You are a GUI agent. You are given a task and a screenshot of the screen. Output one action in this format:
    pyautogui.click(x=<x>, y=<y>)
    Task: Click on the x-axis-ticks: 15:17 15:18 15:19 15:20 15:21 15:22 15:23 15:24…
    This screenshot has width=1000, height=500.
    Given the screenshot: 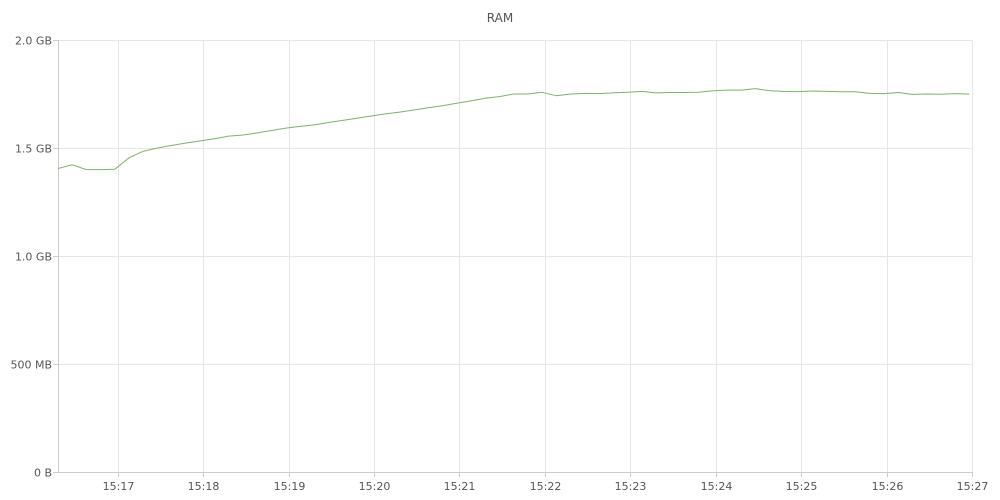 What is the action you would take?
    pyautogui.click(x=546, y=486)
    